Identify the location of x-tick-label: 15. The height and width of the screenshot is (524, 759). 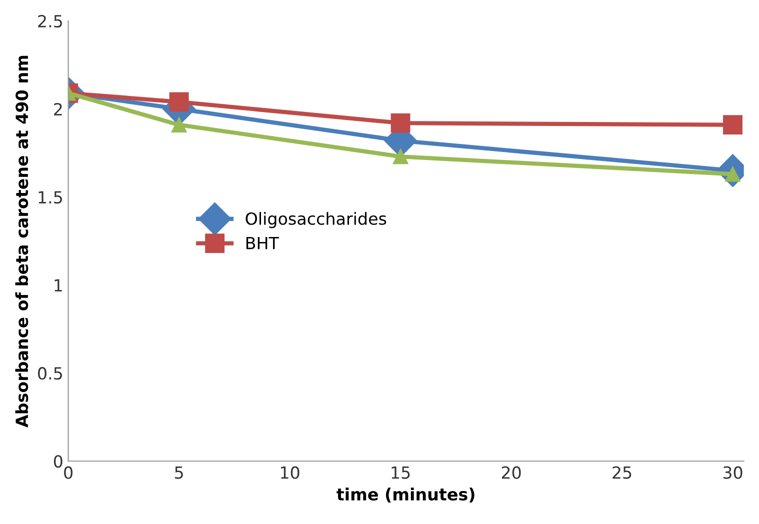
(401, 472).